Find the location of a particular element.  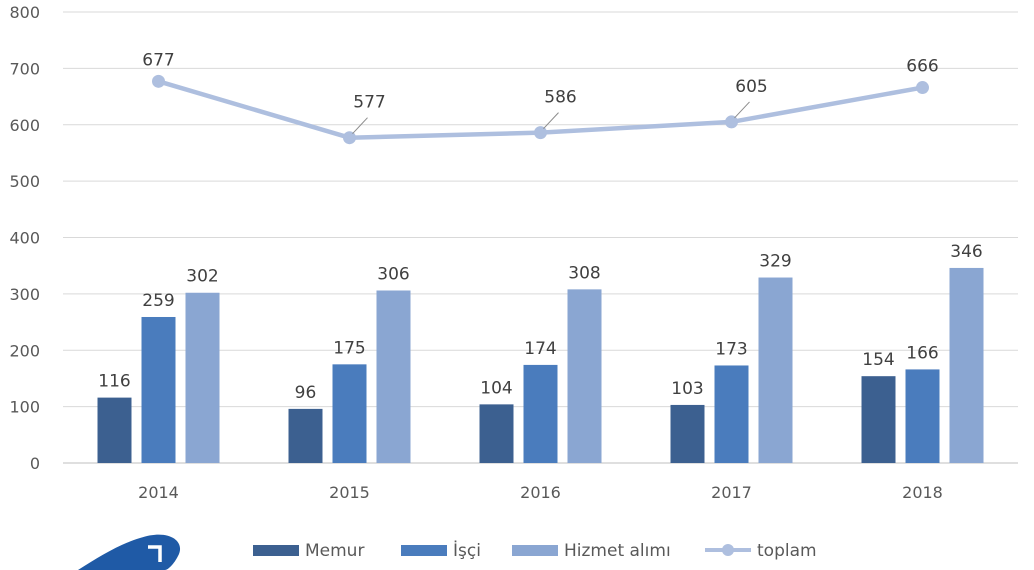

legend: Memur İşçi Hizmet alımı toplam is located at coordinates (535, 550).